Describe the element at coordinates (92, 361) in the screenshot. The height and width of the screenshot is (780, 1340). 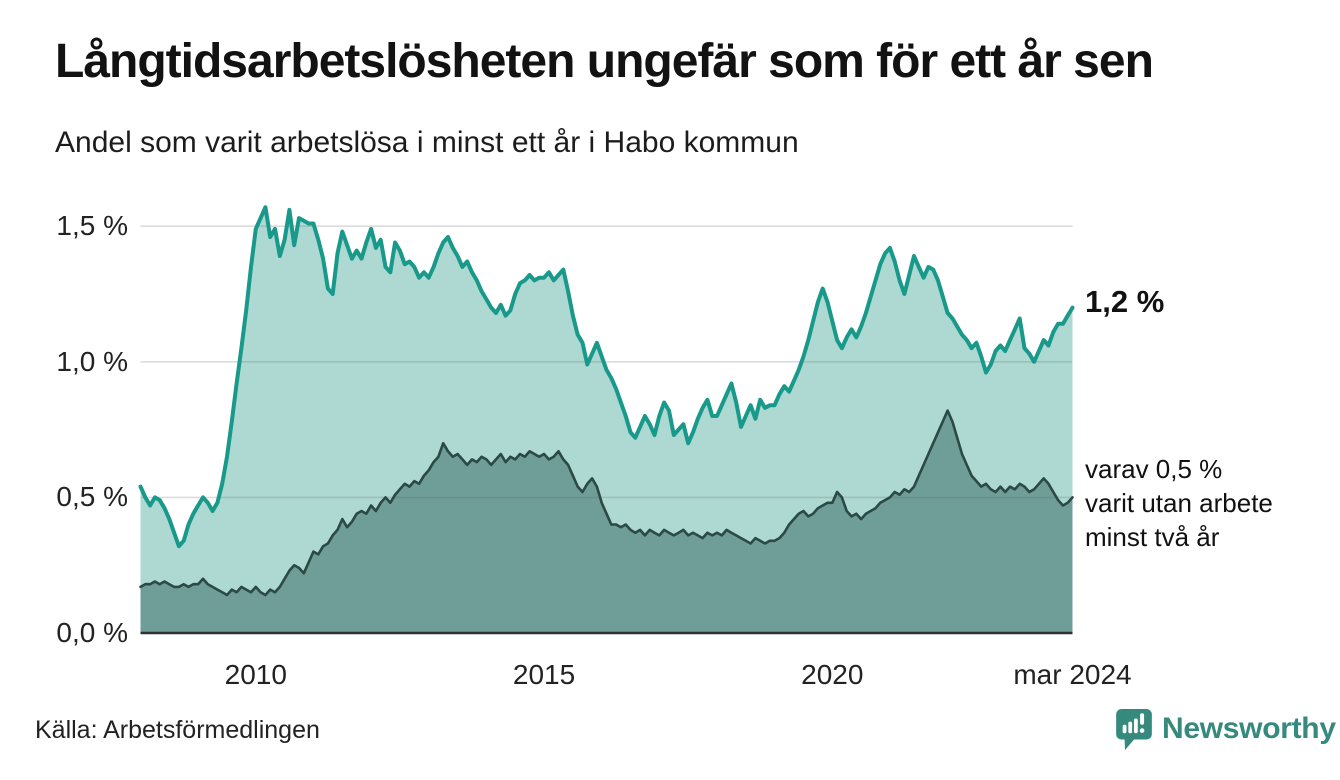
I see `y-axis-label: 1,0 %` at that location.